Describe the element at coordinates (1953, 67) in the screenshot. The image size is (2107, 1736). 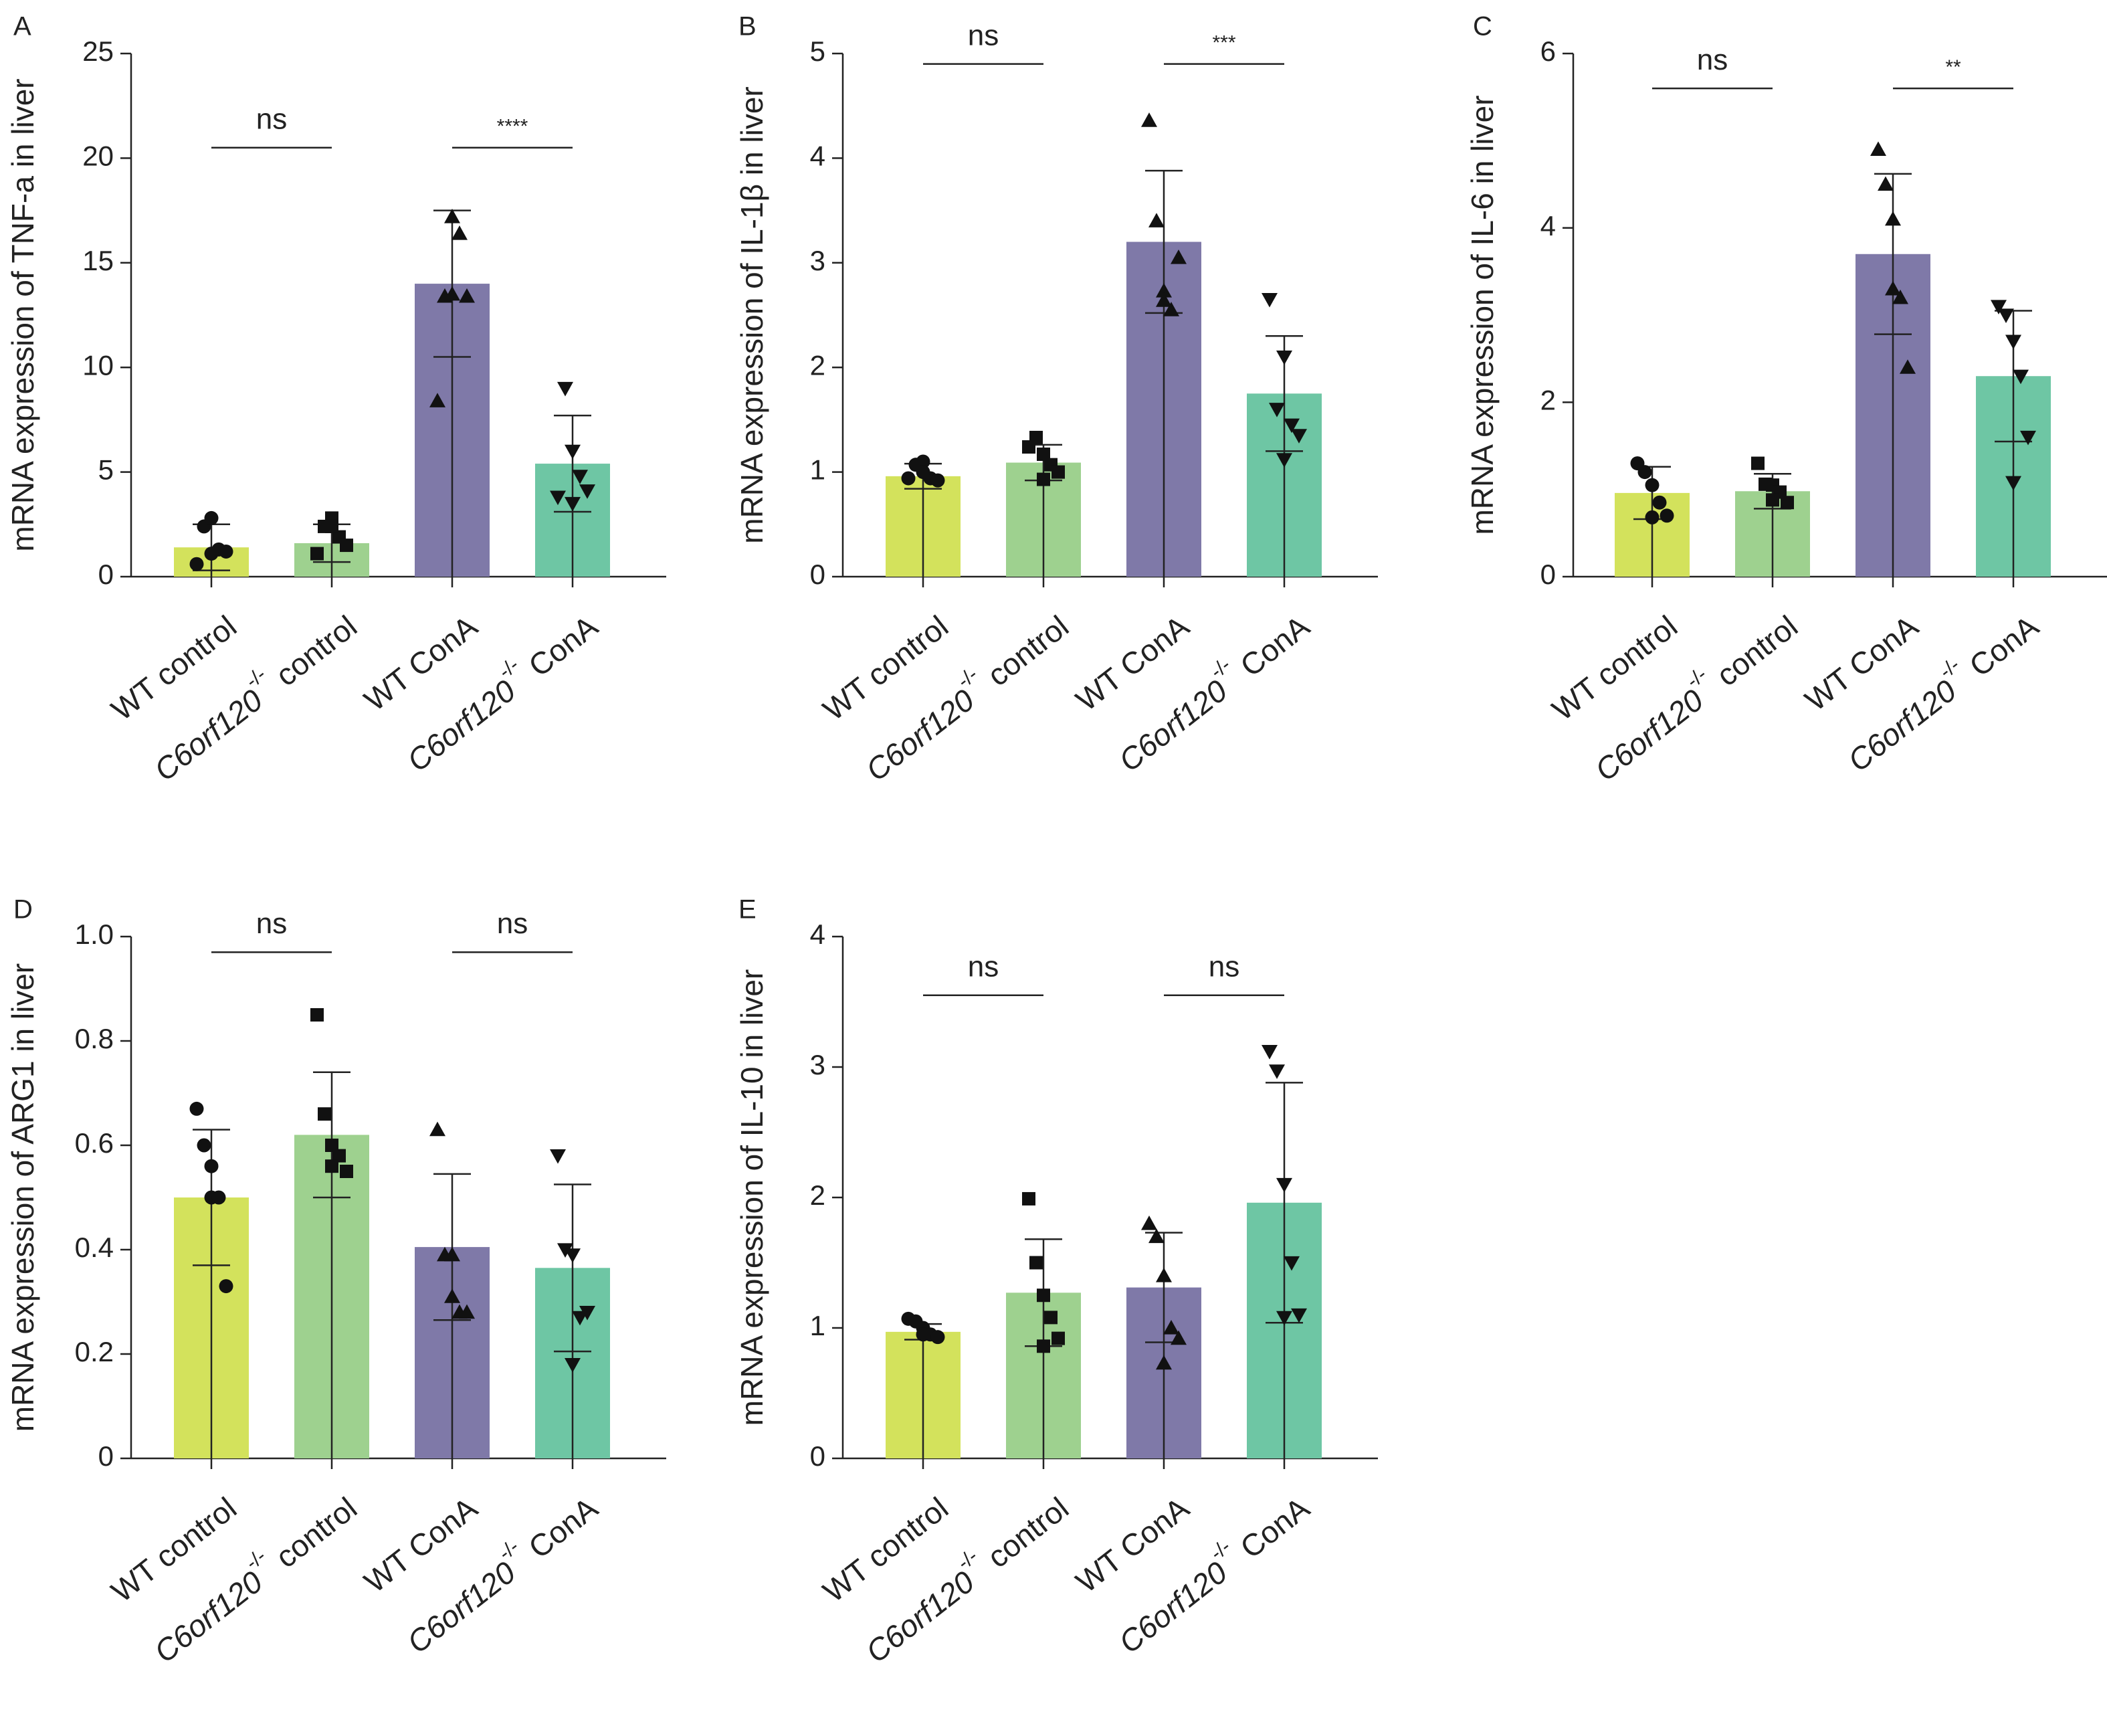
I see `significance-label: **` at that location.